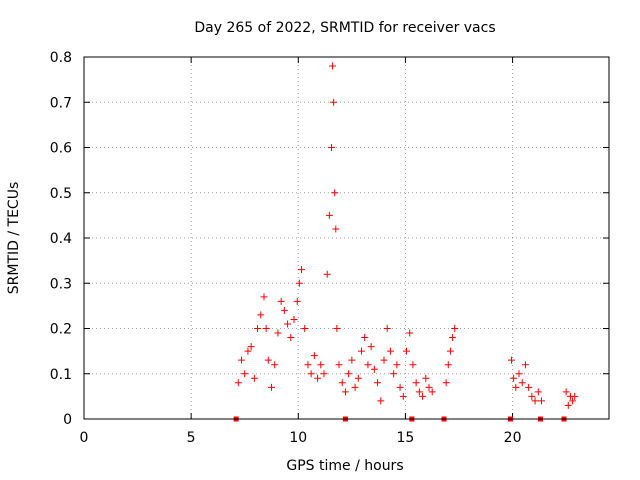 The height and width of the screenshot is (480, 640). What do you see at coordinates (67, 420) in the screenshot?
I see `y-tick-label: 0` at bounding box center [67, 420].